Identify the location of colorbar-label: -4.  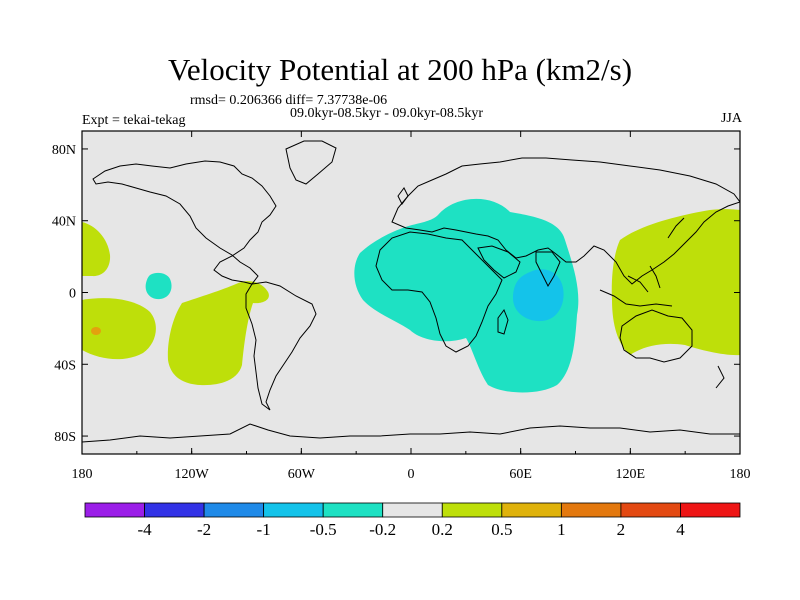
(144, 529).